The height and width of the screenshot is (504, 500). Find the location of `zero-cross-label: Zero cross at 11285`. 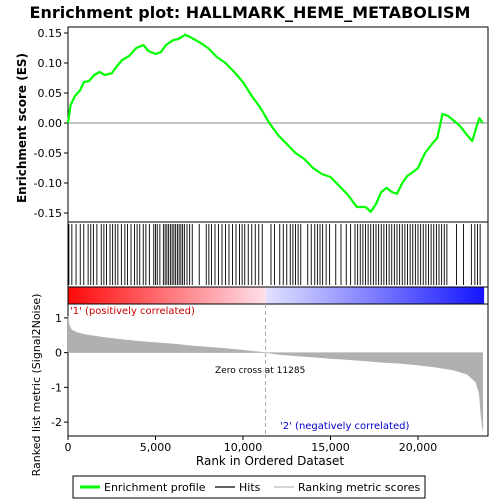

zero-cross-label: Zero cross at 11285 is located at coordinates (260, 371).